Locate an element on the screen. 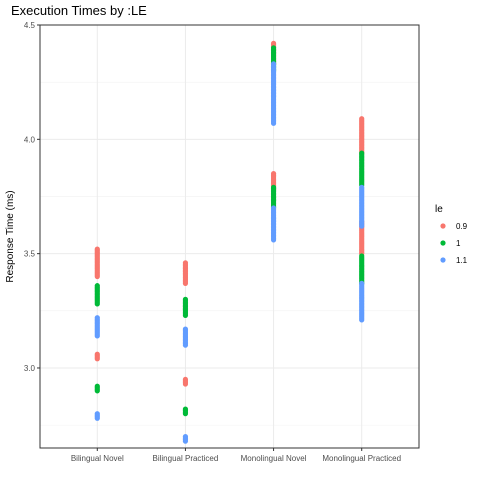  y-tick-label: 3.5 is located at coordinates (30, 254).